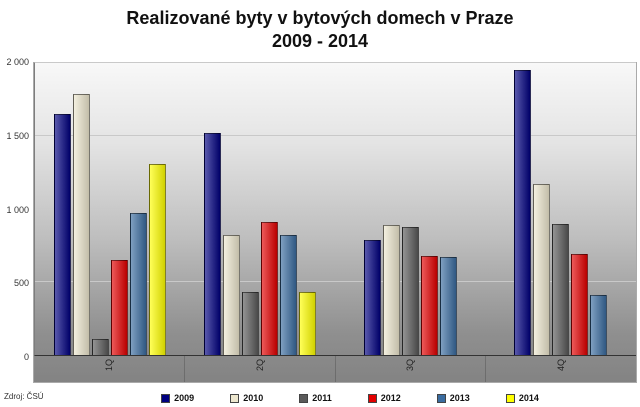 The image size is (640, 407). What do you see at coordinates (320, 41) in the screenshot?
I see `chart-title-line2: 2009 - 2014` at bounding box center [320, 41].